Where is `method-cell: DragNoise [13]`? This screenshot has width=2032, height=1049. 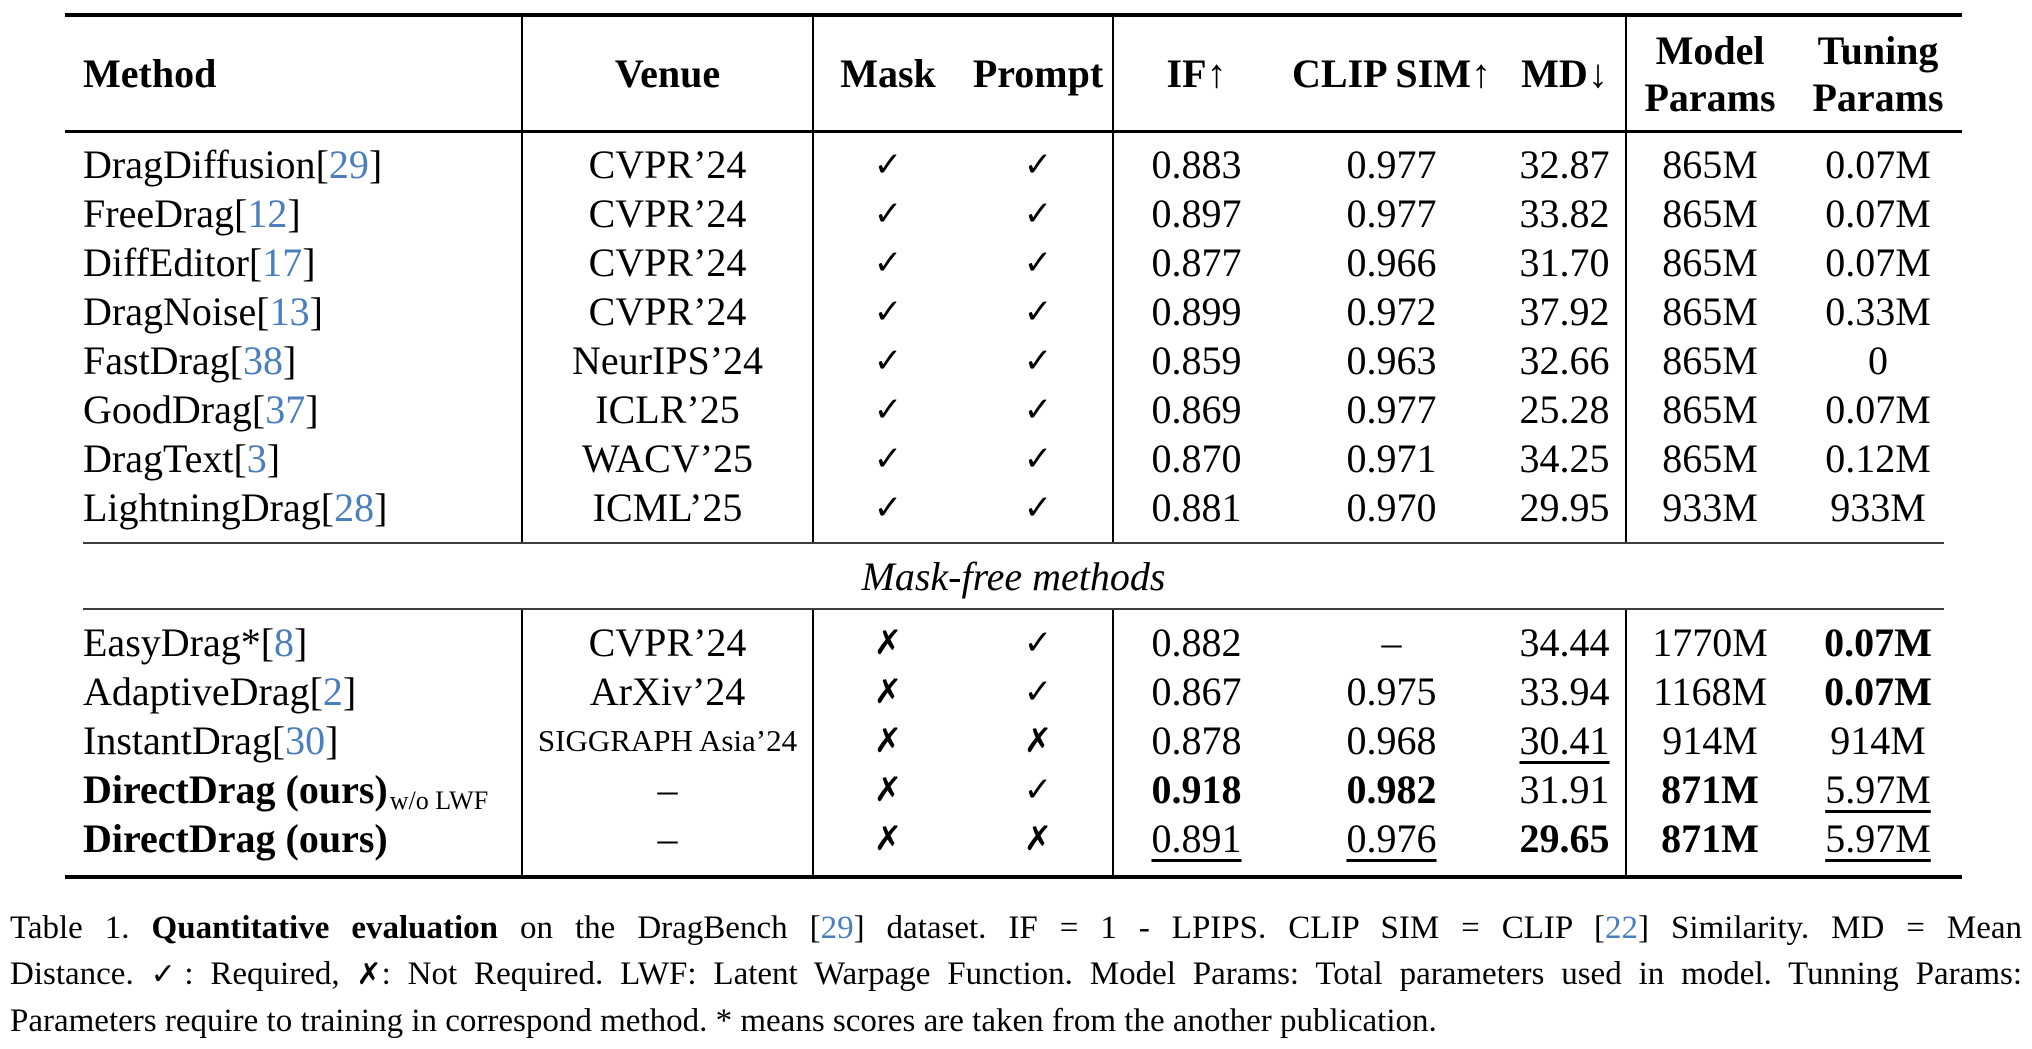
method-cell: DragNoise [13] is located at coordinates (203, 311).